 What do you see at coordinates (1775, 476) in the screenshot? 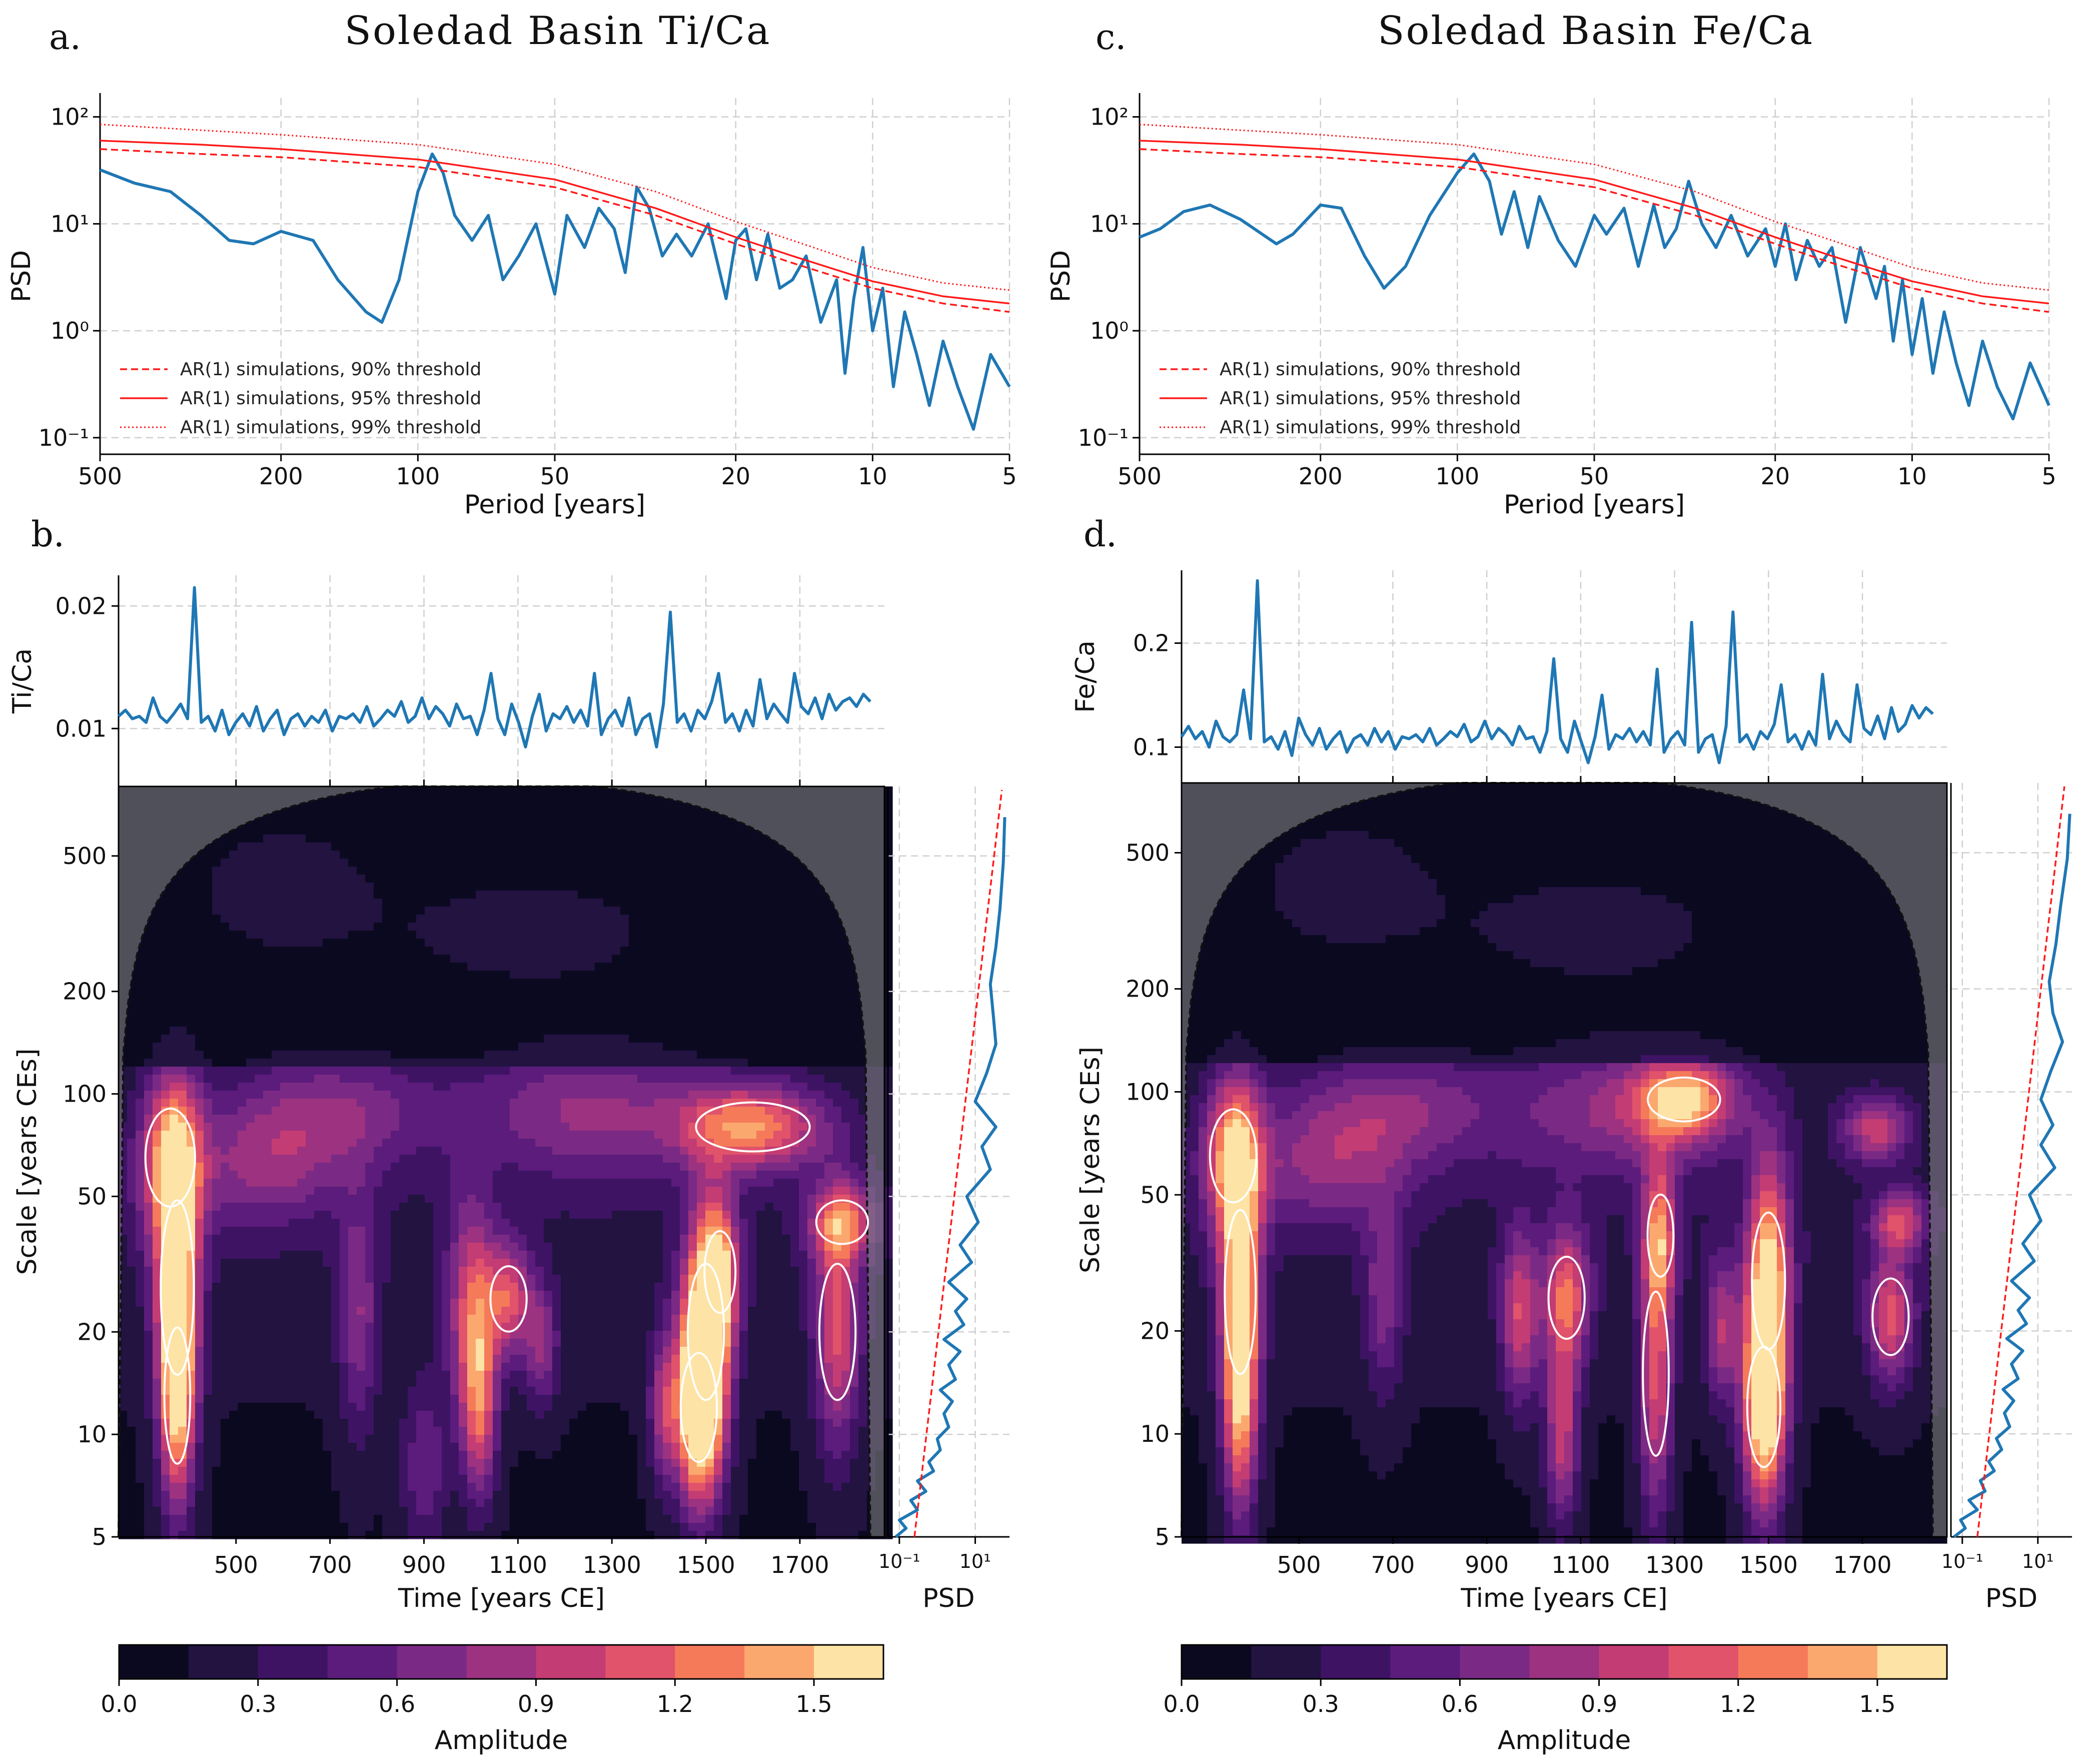
I see `x-tick-label: 20` at bounding box center [1775, 476].